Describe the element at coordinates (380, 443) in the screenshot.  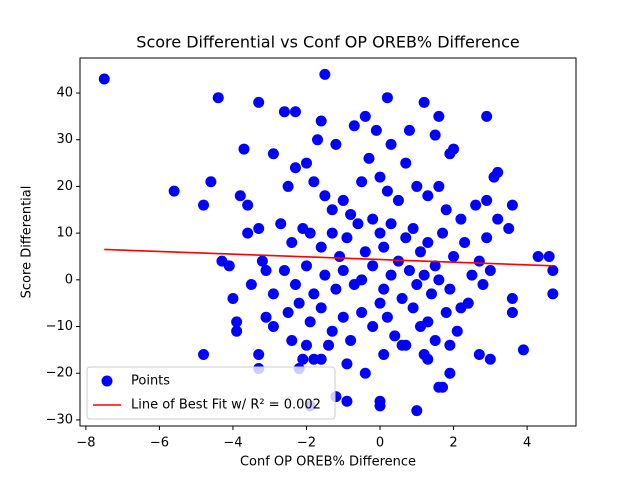
I see `x-tick-label: 0` at that location.